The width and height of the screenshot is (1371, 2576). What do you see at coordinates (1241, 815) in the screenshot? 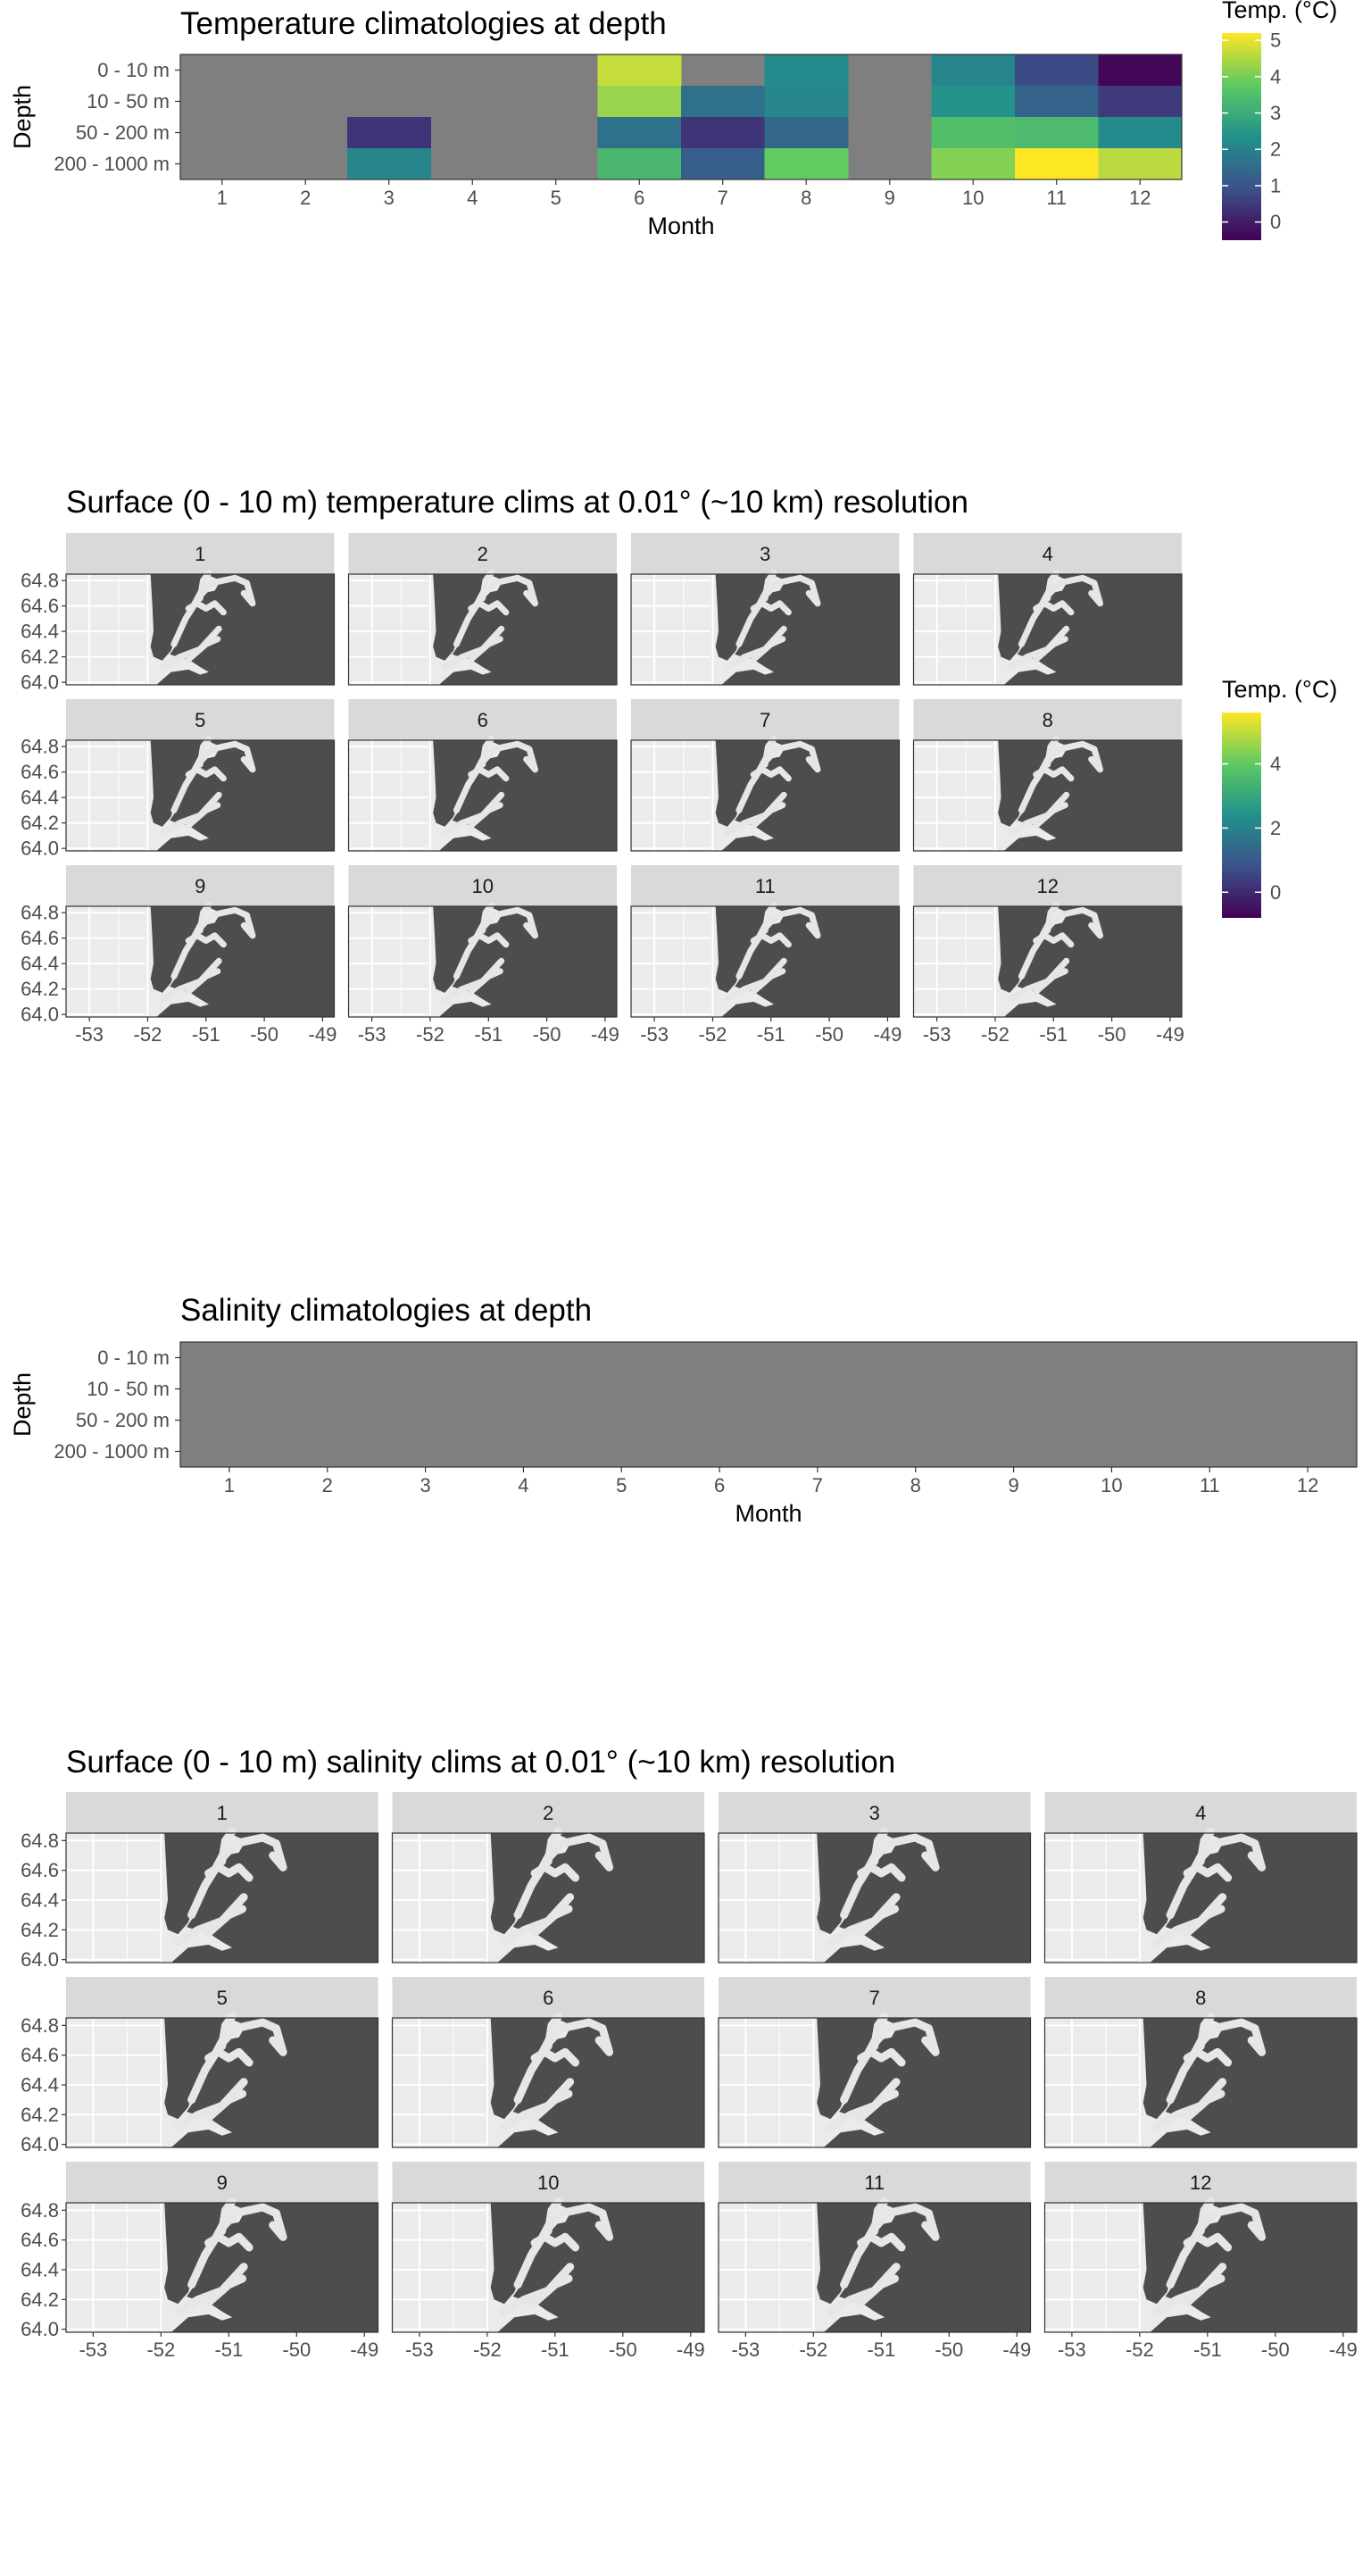
I see `colorbar` at bounding box center [1241, 815].